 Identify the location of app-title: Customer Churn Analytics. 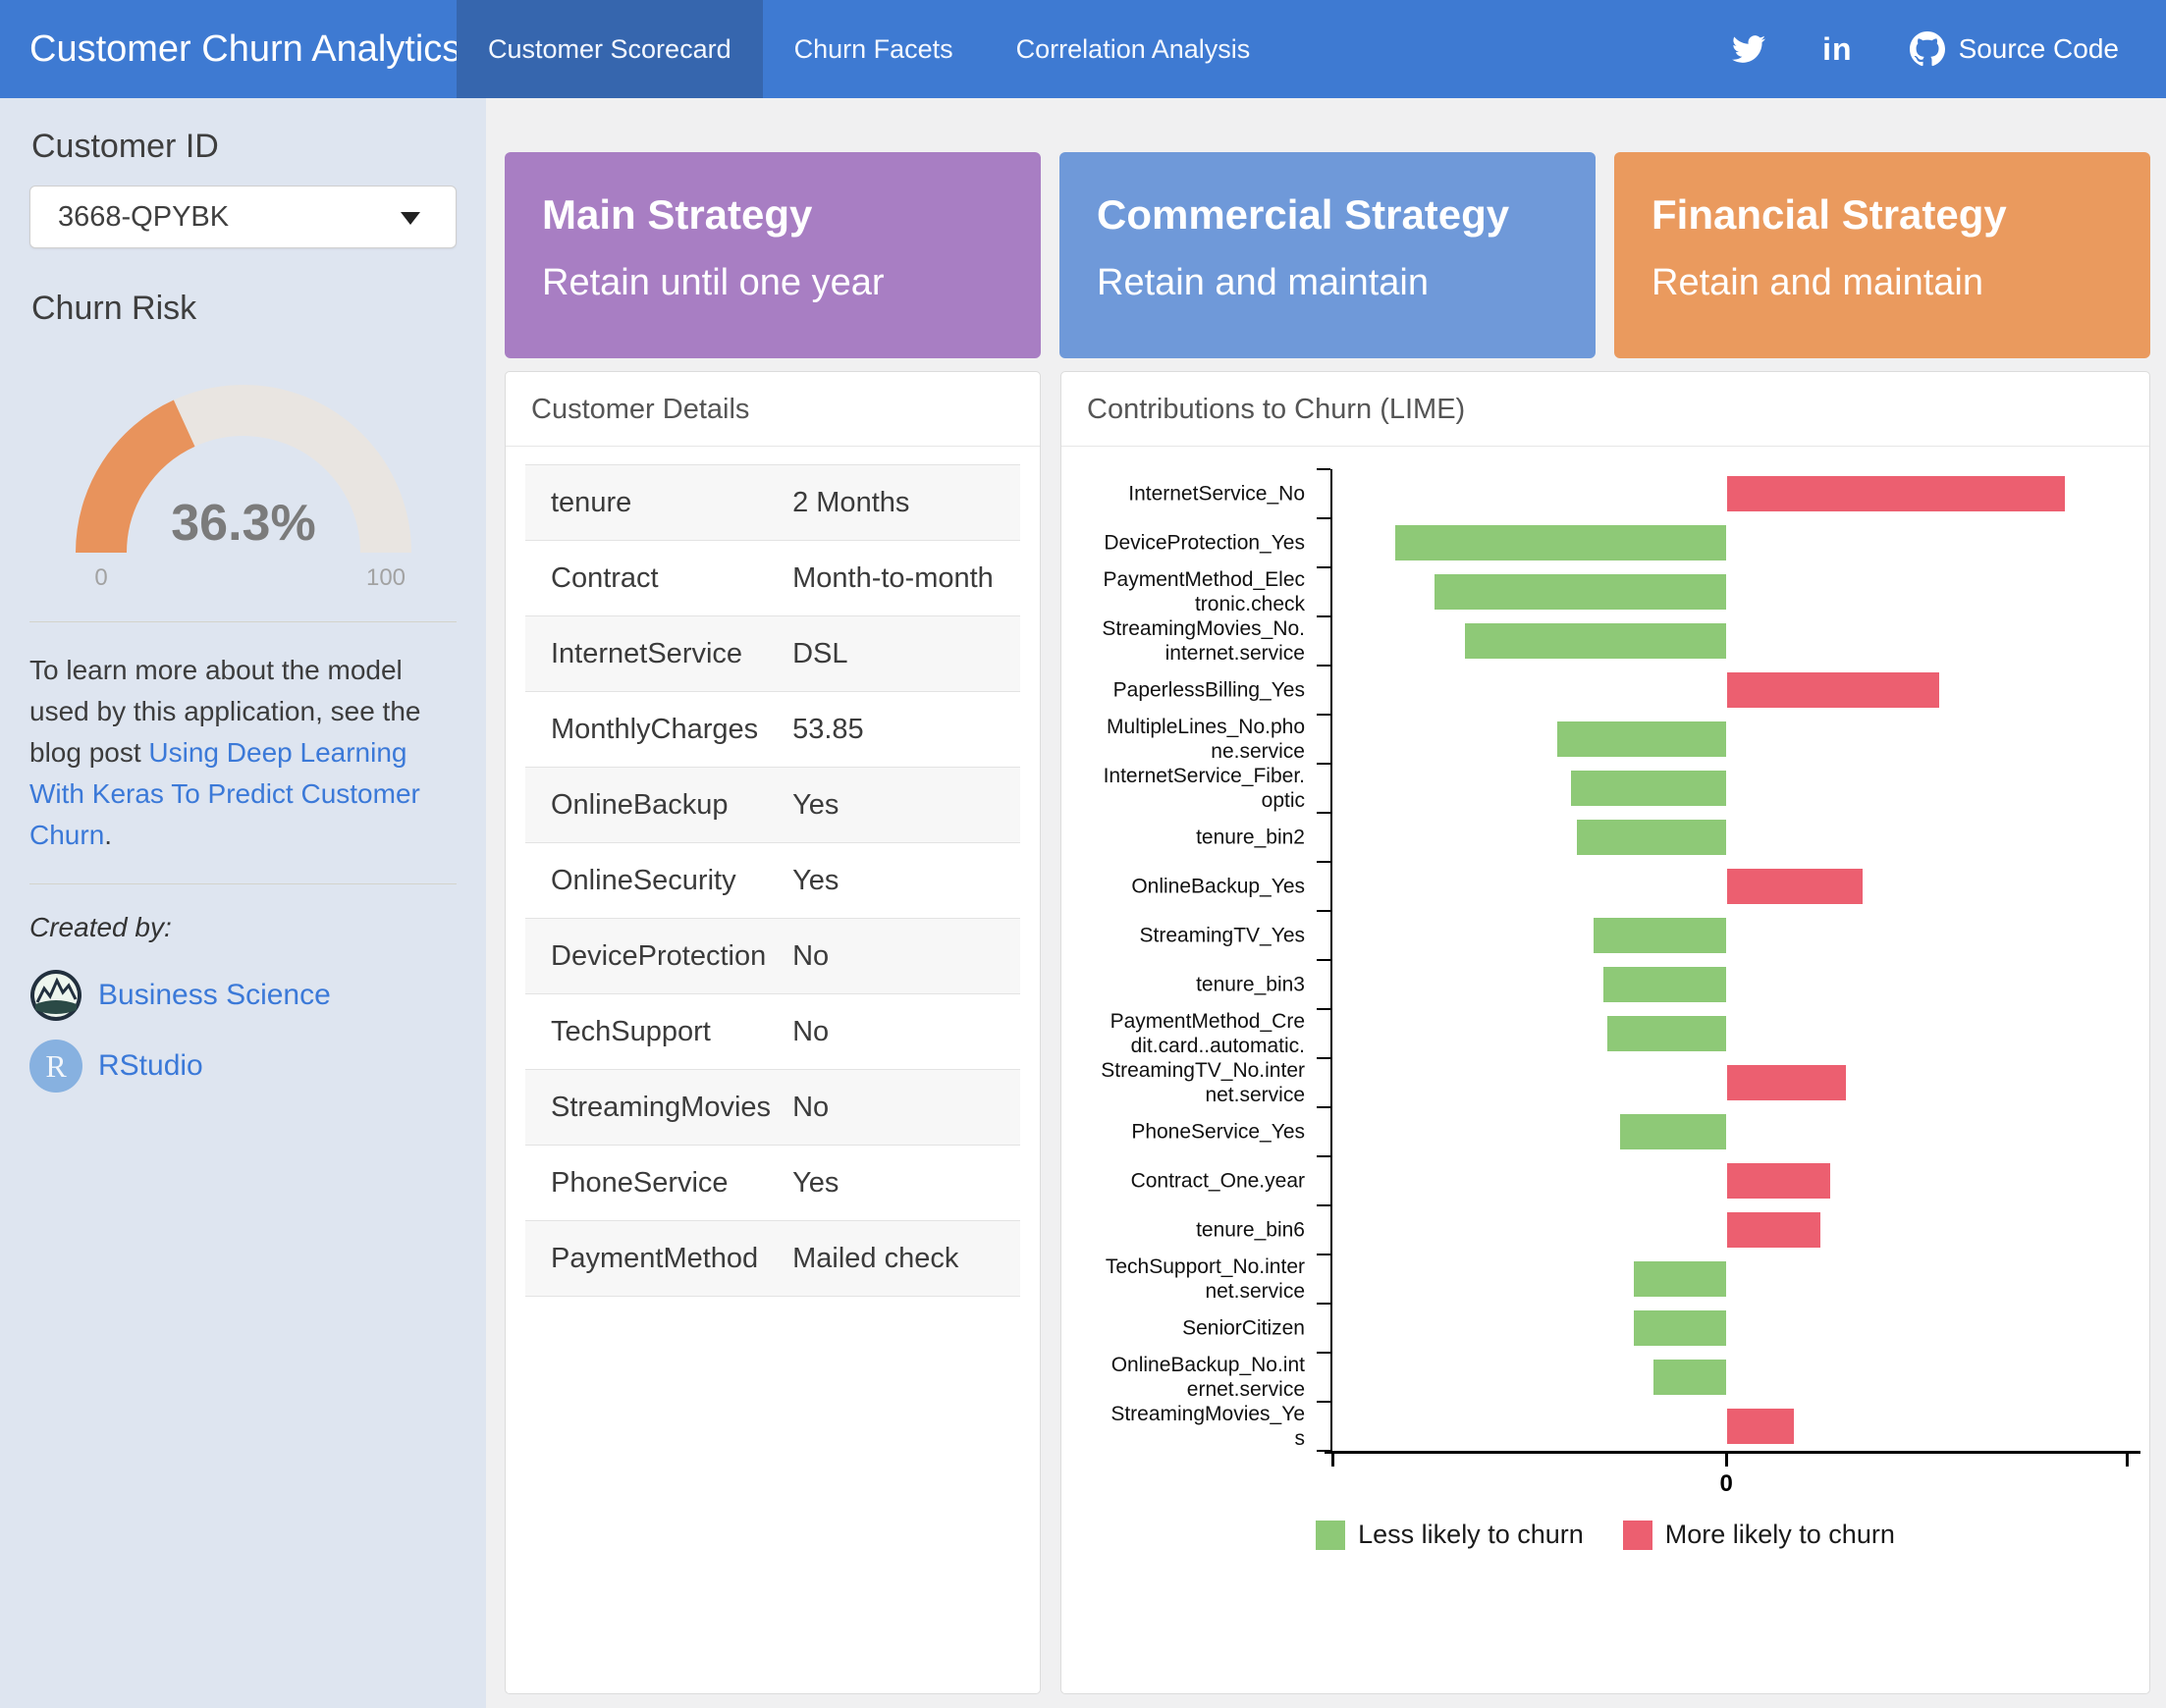
(245, 49).